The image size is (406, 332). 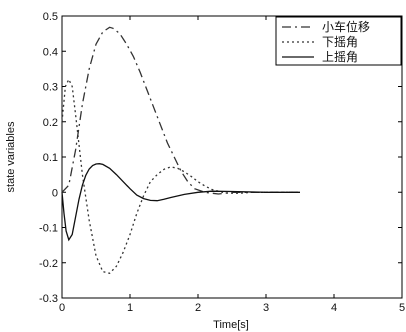 What do you see at coordinates (266, 308) in the screenshot?
I see `x-tick-label: 3` at bounding box center [266, 308].